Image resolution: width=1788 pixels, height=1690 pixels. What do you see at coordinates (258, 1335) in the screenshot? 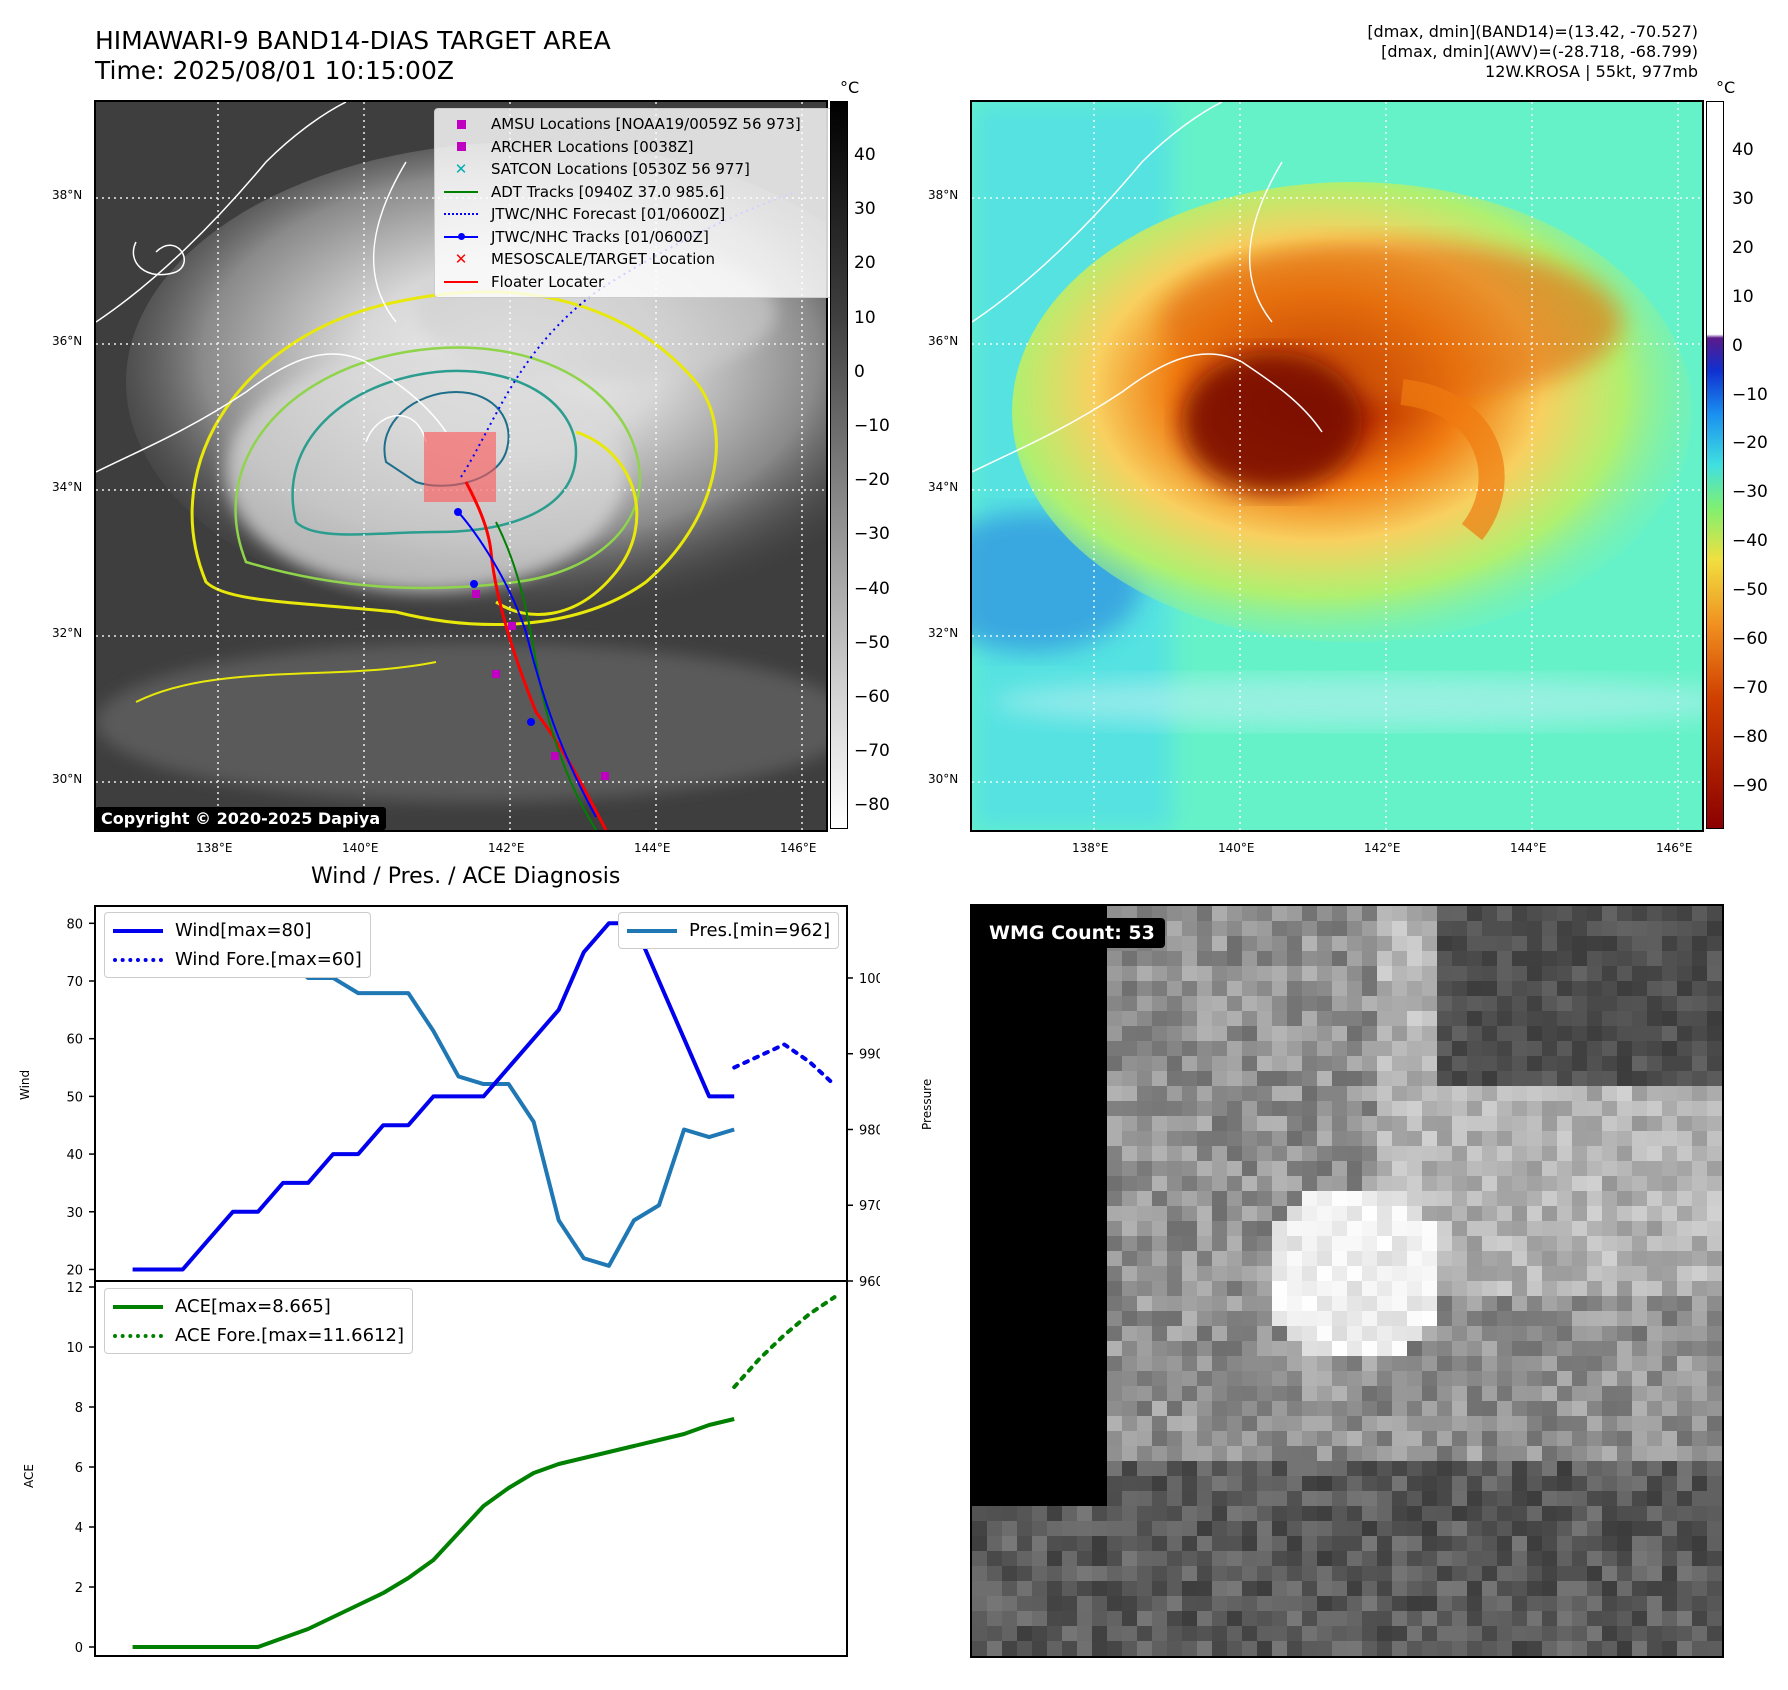
I see `legend-item-ace-forecast: ACE Fore.[max=11.6612]` at bounding box center [258, 1335].